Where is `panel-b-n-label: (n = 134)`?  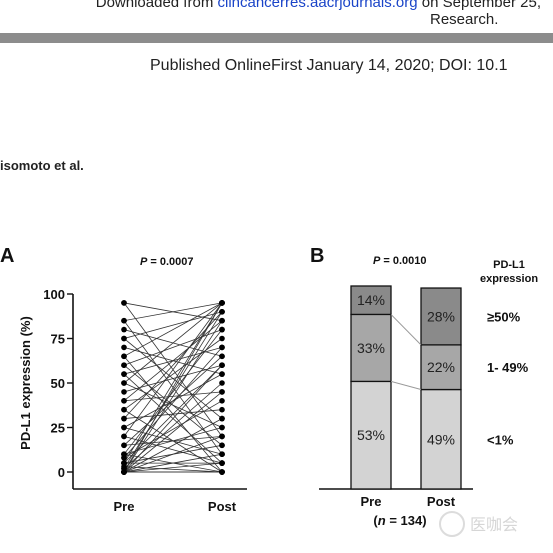 panel-b-n-label: (n = 134) is located at coordinates (399, 520).